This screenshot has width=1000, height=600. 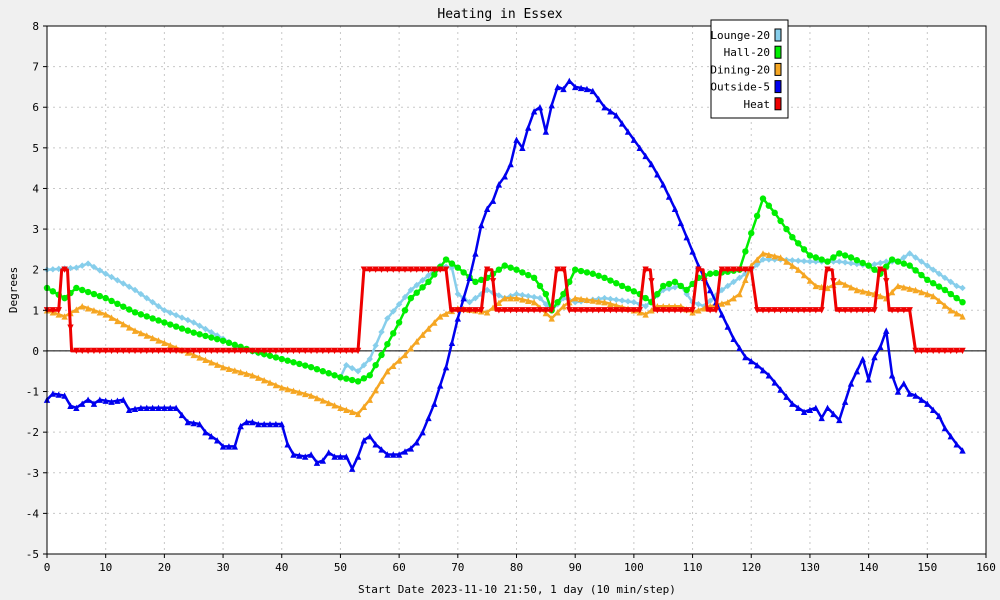 What do you see at coordinates (32, 392) in the screenshot?
I see `y-tick-label: -1` at bounding box center [32, 392].